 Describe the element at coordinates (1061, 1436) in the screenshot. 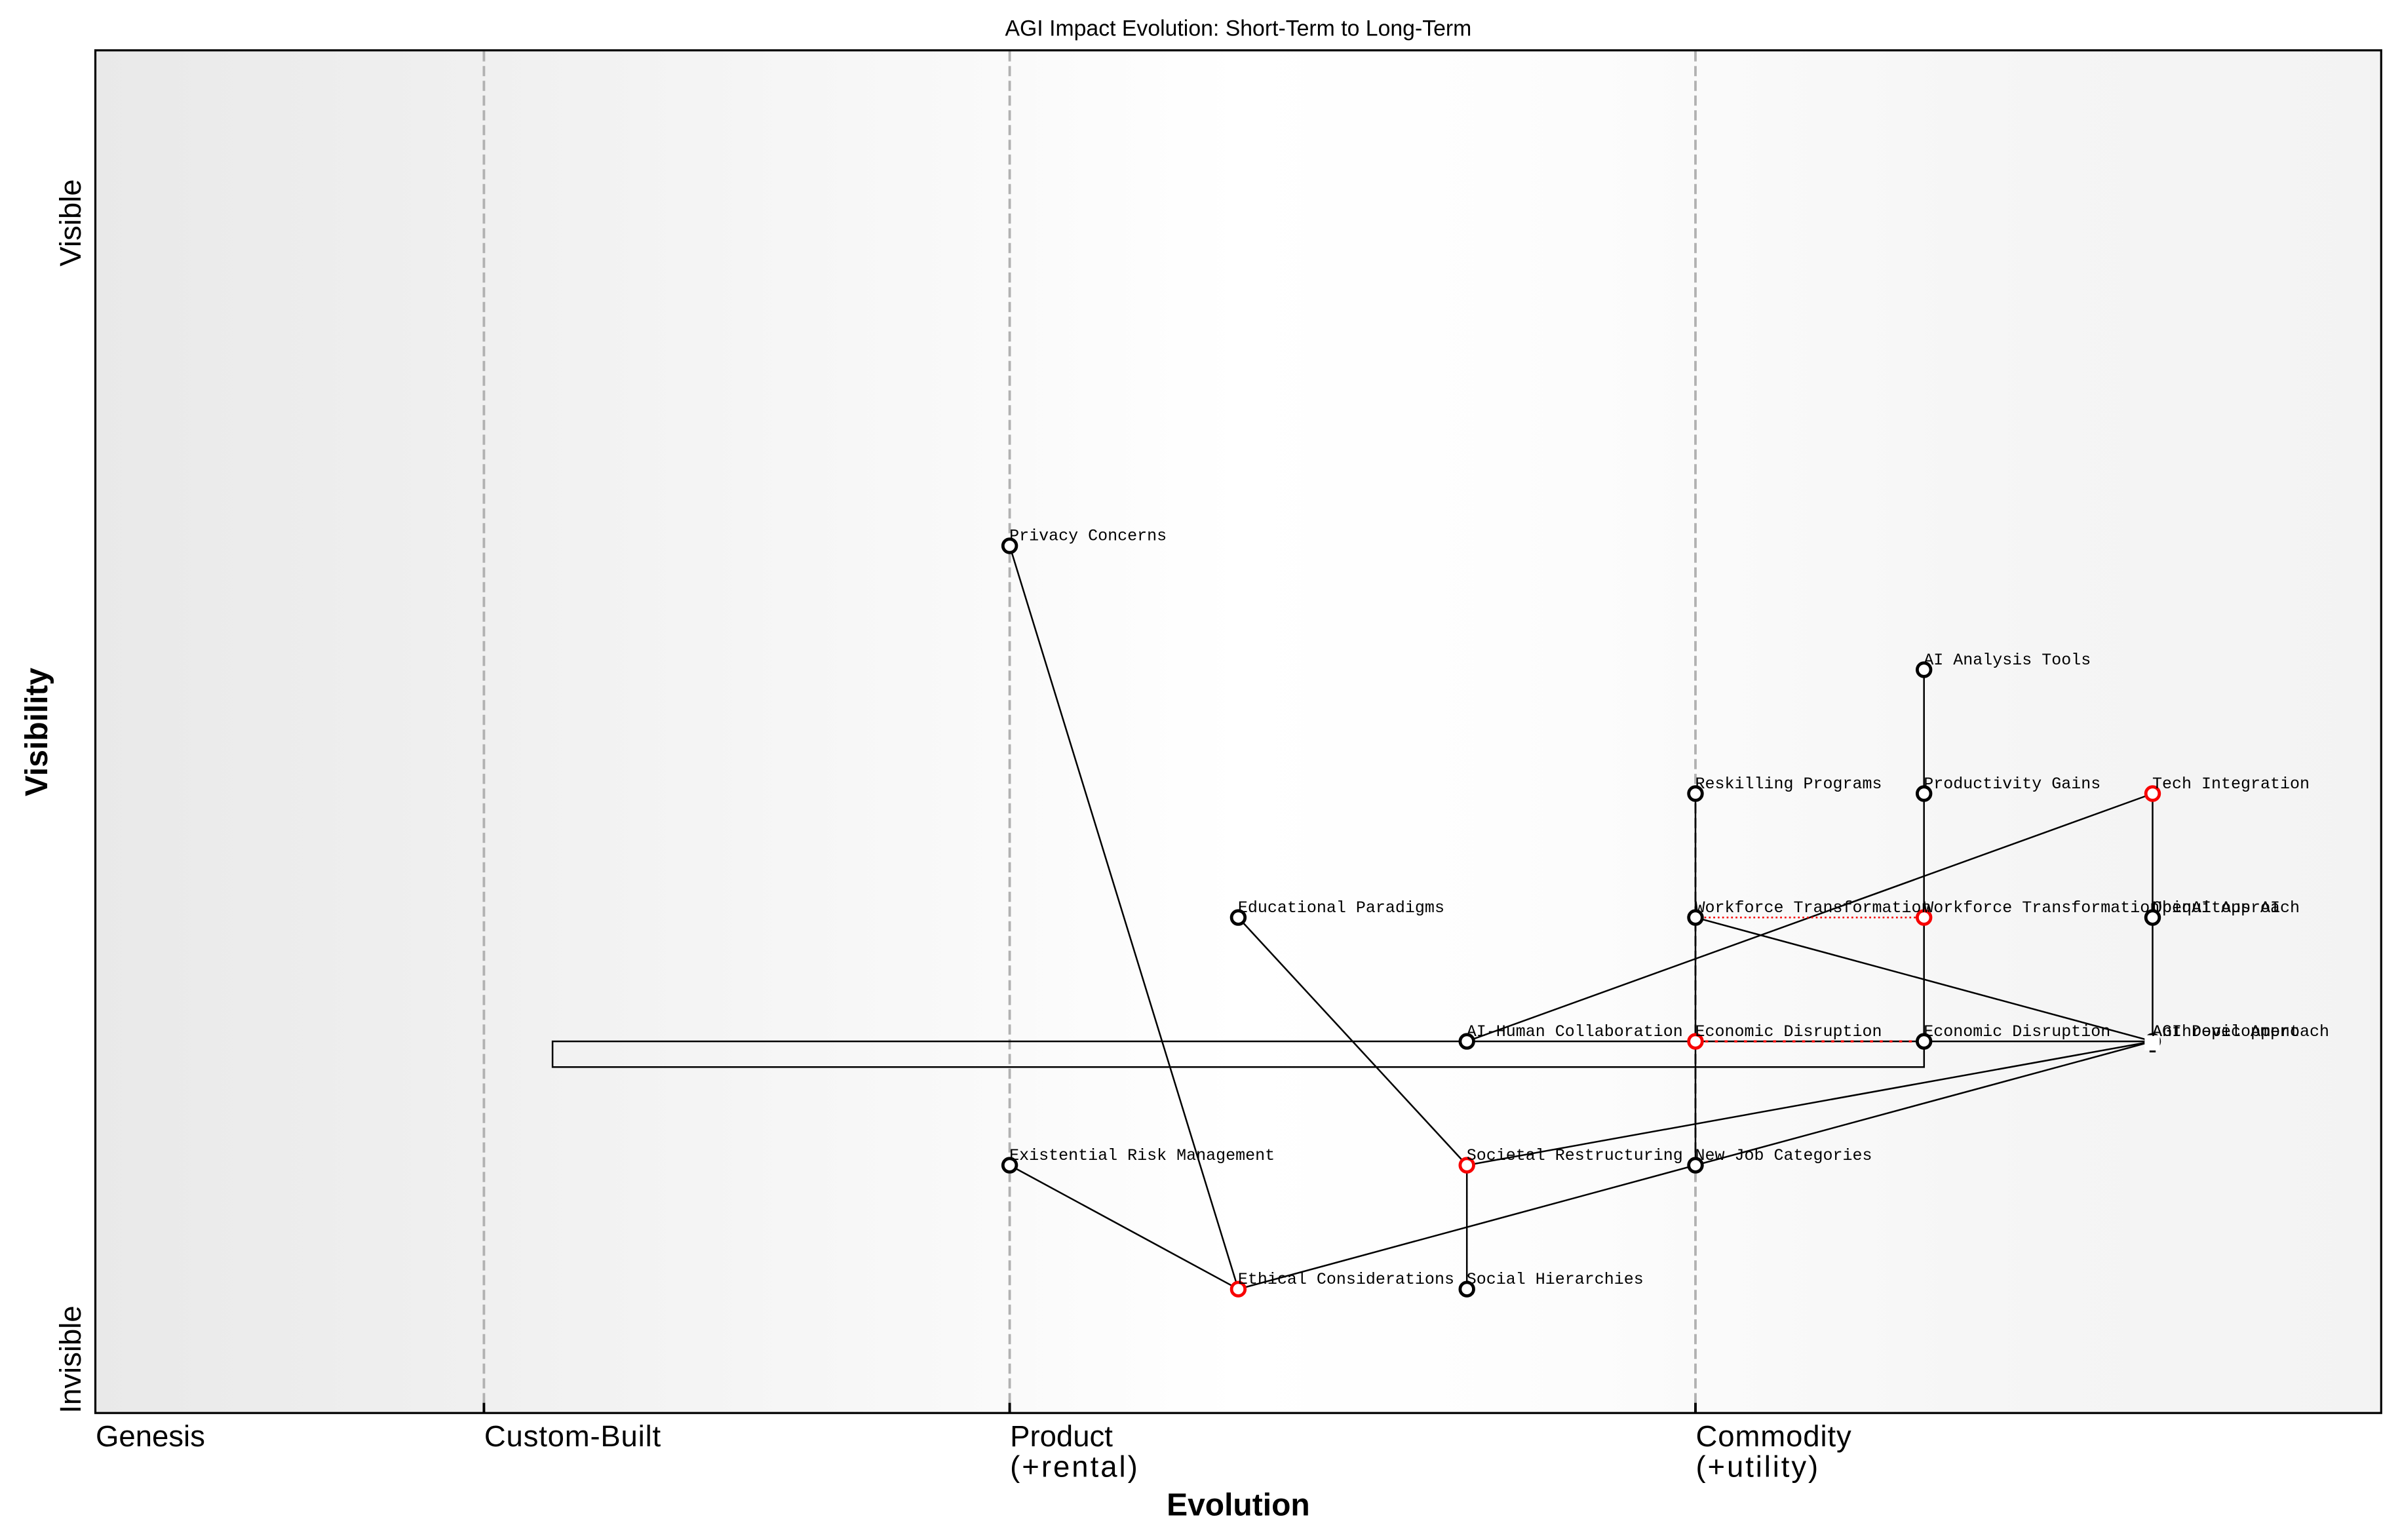

I see `svg-text: Product` at that location.